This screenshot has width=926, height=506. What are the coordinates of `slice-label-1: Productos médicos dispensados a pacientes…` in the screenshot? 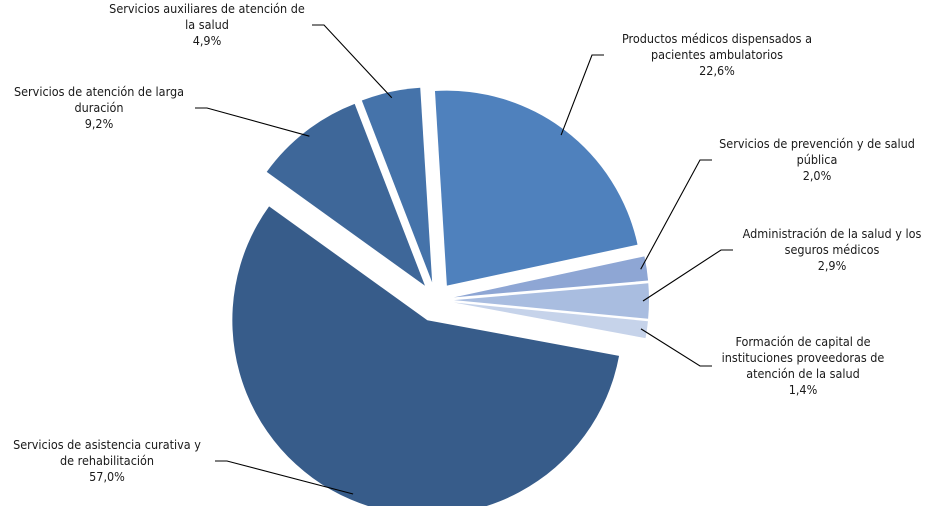 It's located at (717, 54).